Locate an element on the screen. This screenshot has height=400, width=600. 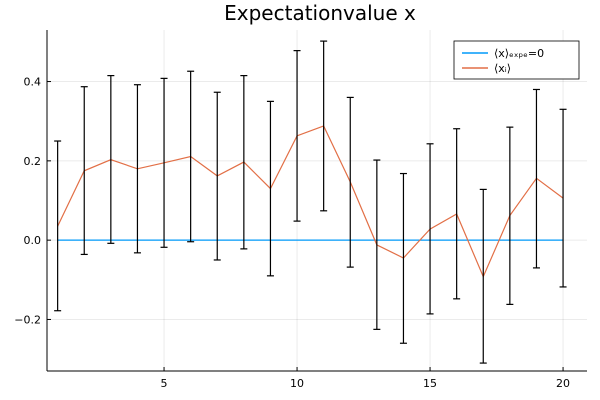
y-tick-label: −0.2 is located at coordinates (27, 319).